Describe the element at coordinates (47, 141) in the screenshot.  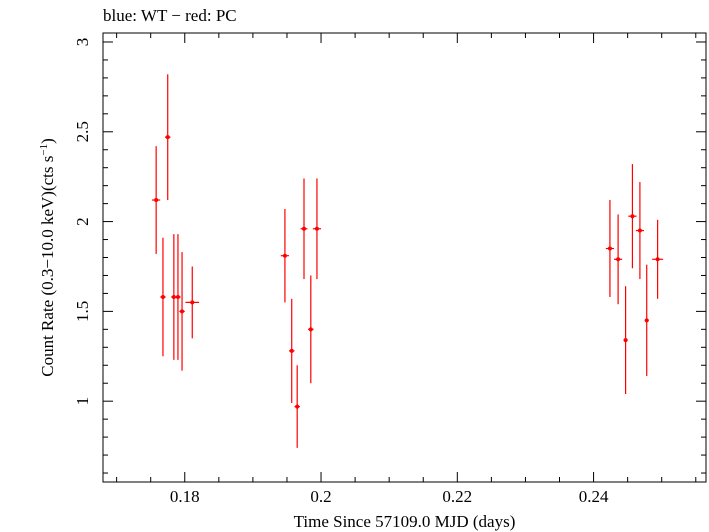
I see `y-axis-label-close: )` at that location.